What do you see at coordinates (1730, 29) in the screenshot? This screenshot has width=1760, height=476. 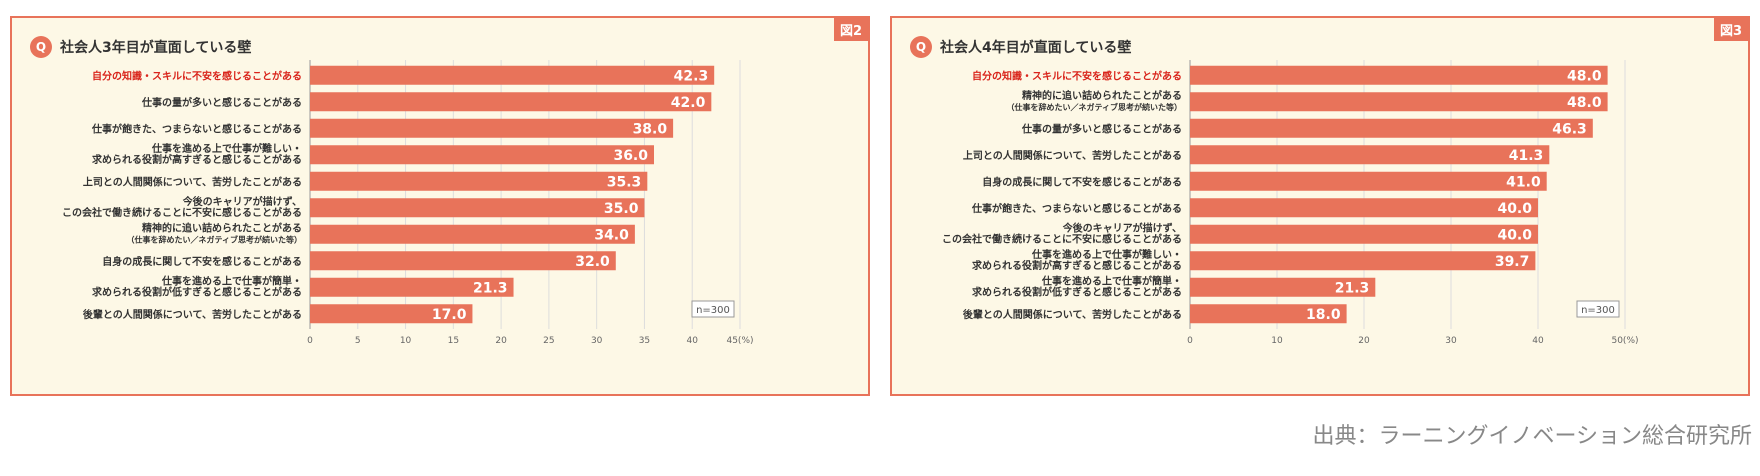 I see `figure-tag: 図3` at bounding box center [1730, 29].